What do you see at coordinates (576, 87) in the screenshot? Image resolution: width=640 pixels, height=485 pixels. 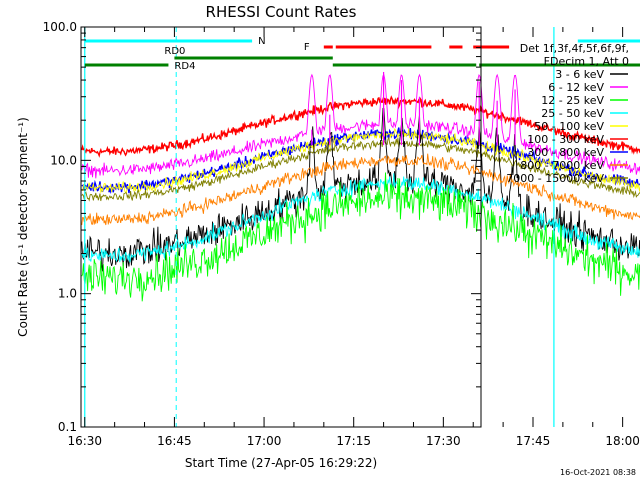 I see `legend-label-1: 6 - 12 keV` at bounding box center [576, 87].